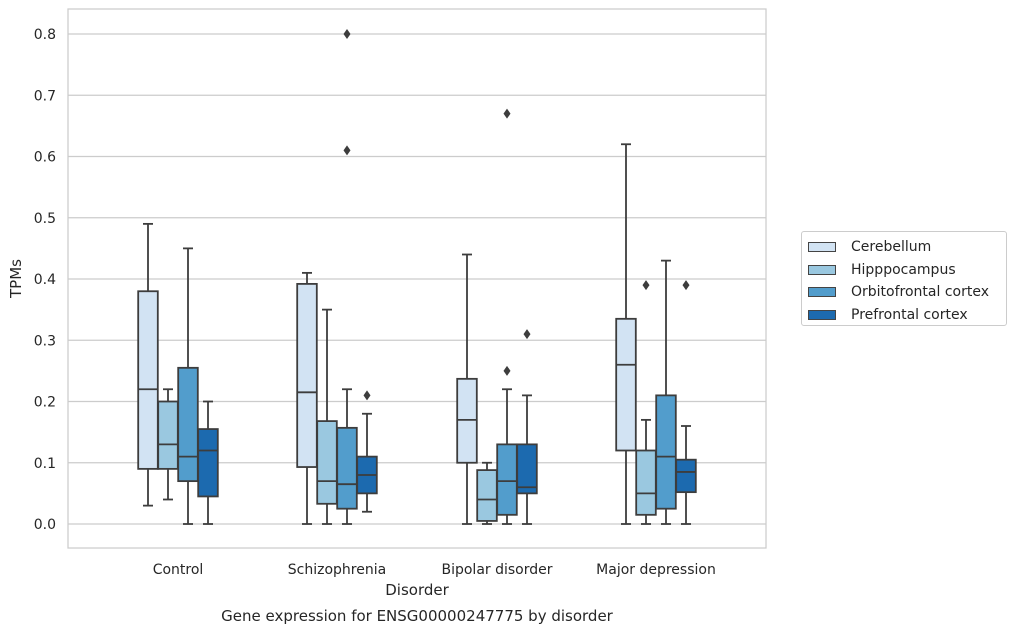 Image resolution: width=1018 pixels, height=634 pixels. Describe the element at coordinates (16, 279) in the screenshot. I see `y-axis-label: TPMs` at that location.